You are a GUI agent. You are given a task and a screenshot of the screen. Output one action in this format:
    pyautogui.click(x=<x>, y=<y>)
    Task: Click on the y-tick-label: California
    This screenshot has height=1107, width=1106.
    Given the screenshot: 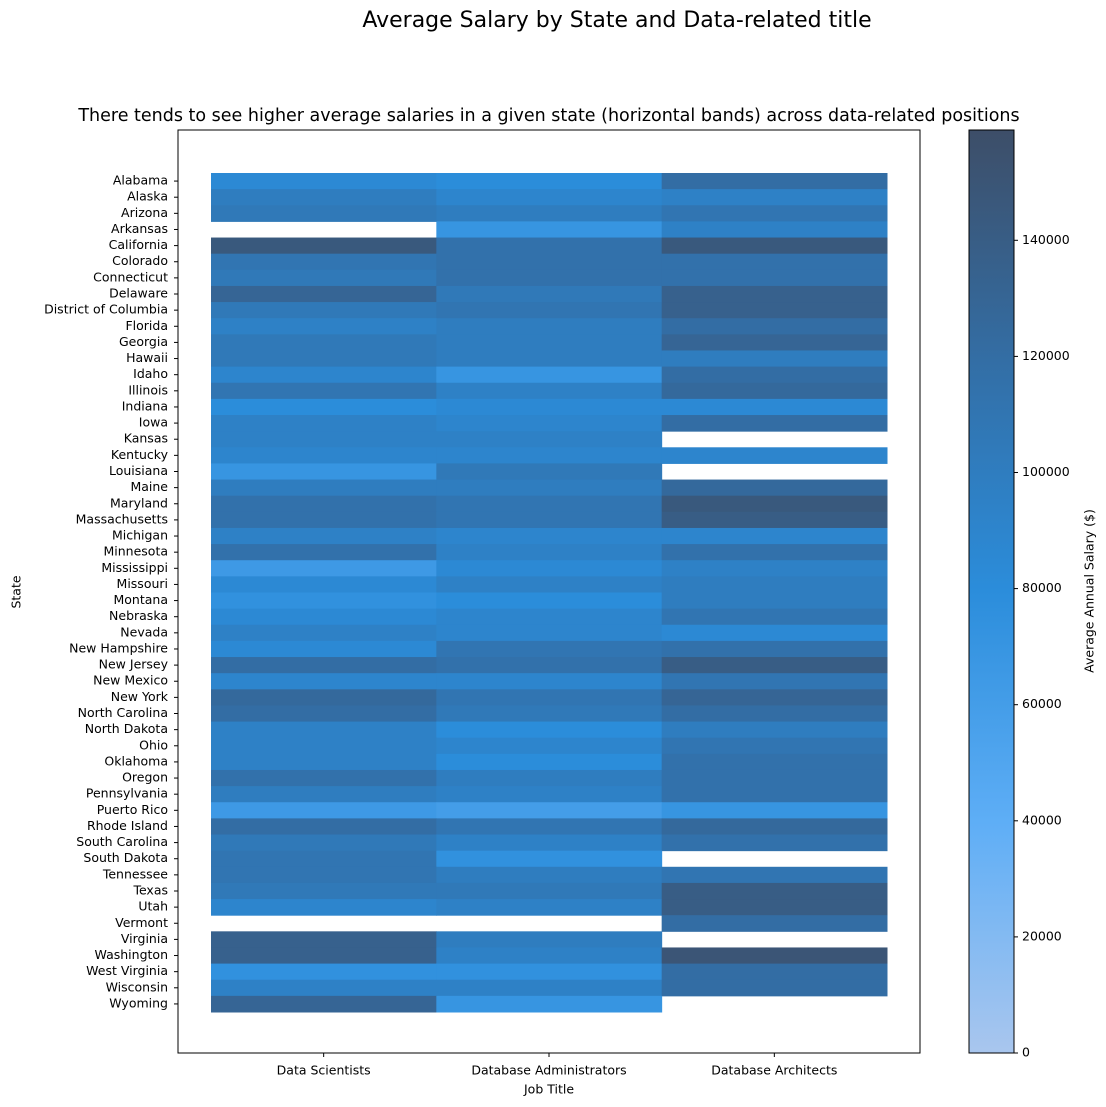 What is the action you would take?
    pyautogui.click(x=138, y=244)
    